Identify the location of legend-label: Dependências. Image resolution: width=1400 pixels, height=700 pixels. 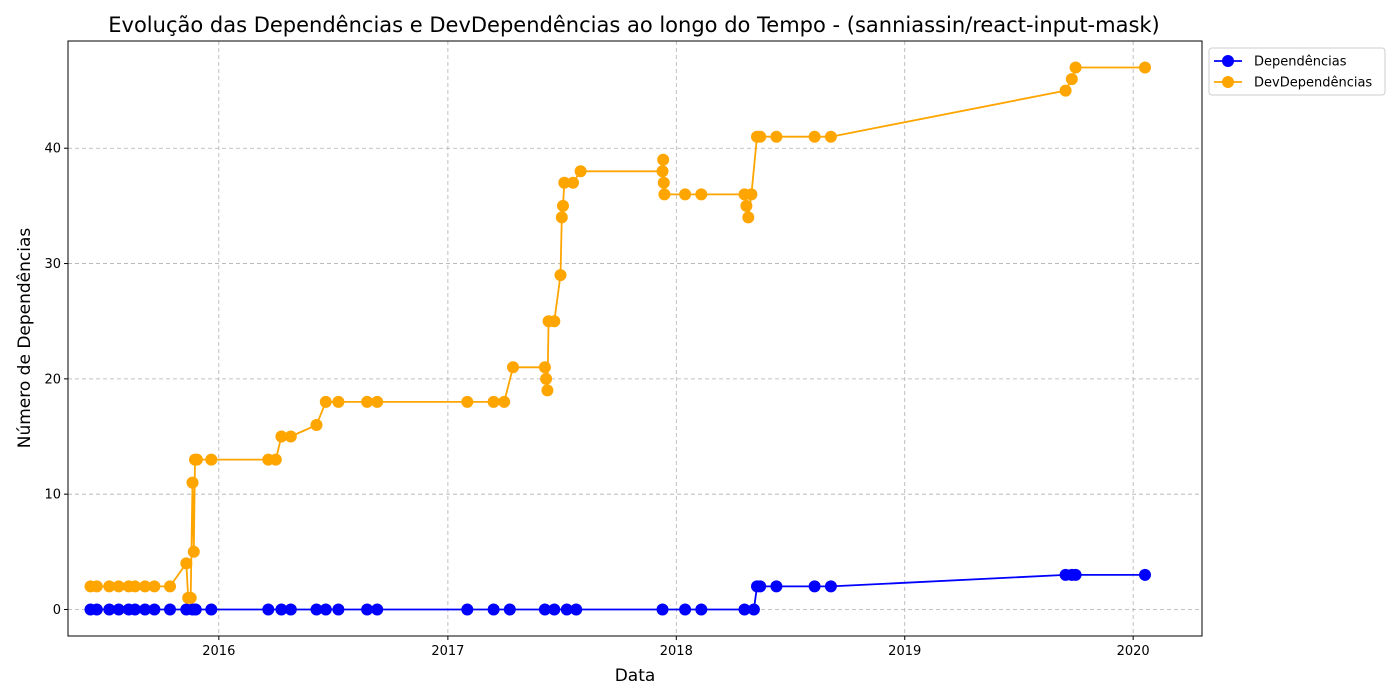
(1300, 62).